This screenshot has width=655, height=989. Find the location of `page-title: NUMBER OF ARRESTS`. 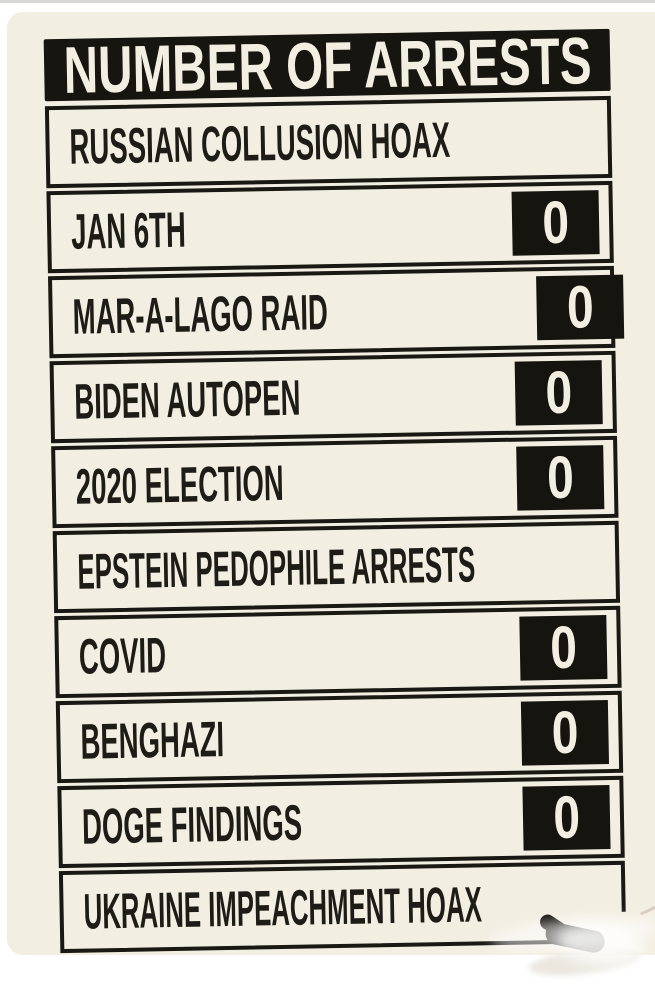

page-title: NUMBER OF ARRESTS is located at coordinates (327, 65).